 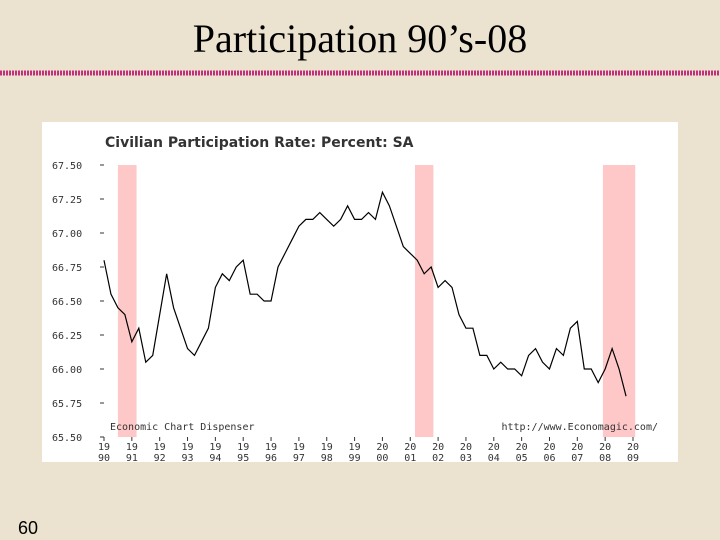 What do you see at coordinates (104, 458) in the screenshot?
I see `x-tick-label: 90` at bounding box center [104, 458].